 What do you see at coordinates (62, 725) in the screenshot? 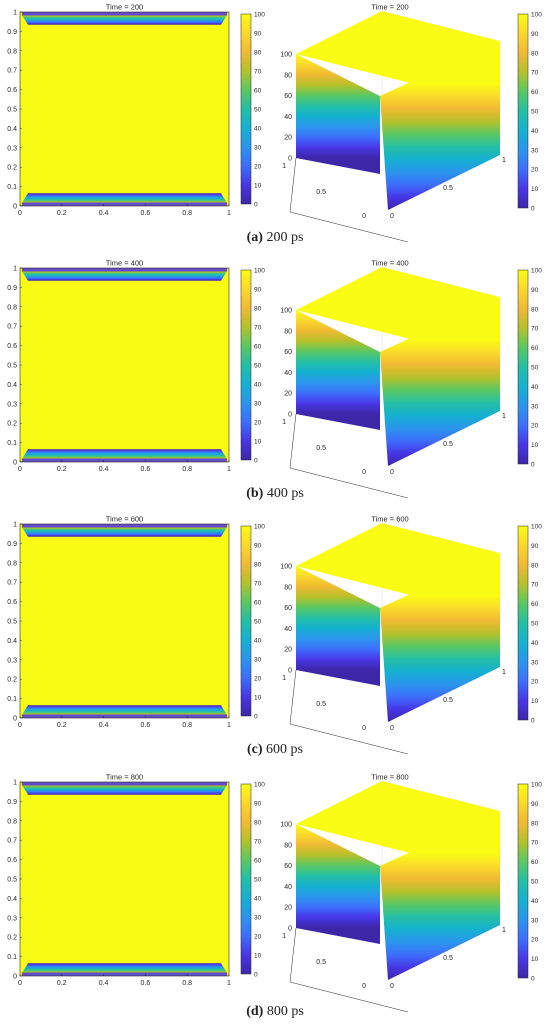
I see `x-tick-label: 0.2` at bounding box center [62, 725].